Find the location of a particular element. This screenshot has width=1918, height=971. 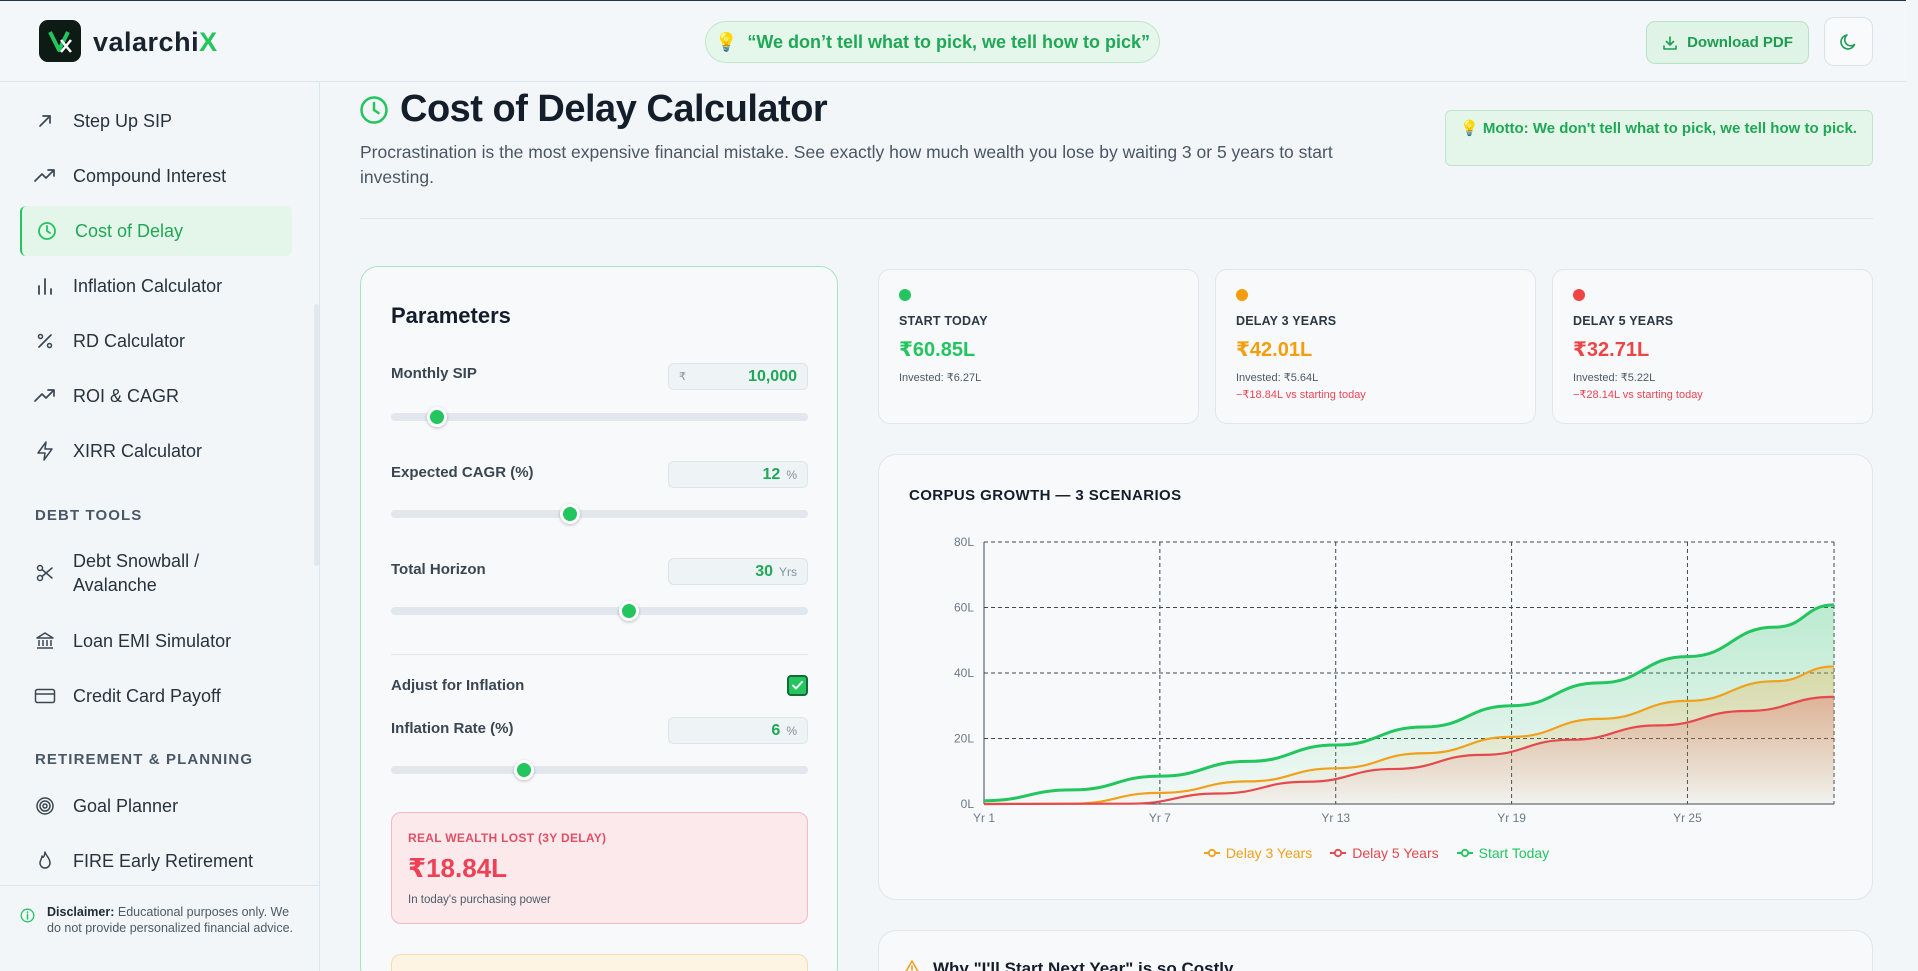

sidebar-item-label: XIRR Calculator is located at coordinates (138, 450).